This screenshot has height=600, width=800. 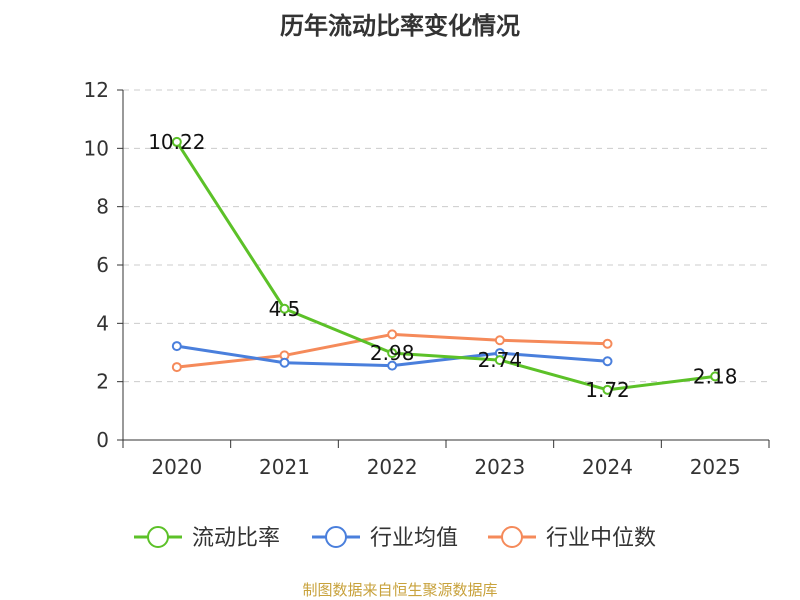 I want to click on legend-label: 行业均值, so click(x=414, y=538).